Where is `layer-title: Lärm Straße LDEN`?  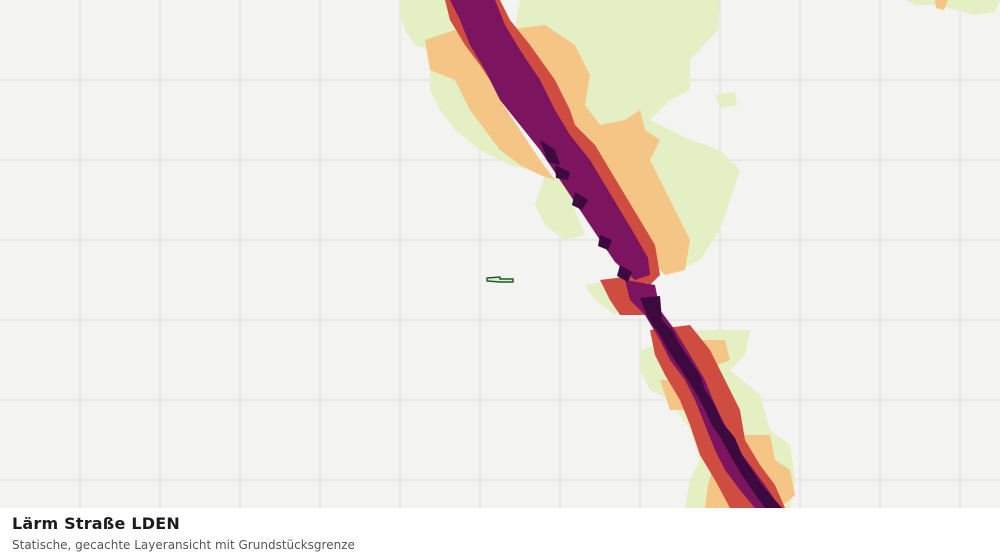 layer-title: Lärm Straße LDEN is located at coordinates (96, 523).